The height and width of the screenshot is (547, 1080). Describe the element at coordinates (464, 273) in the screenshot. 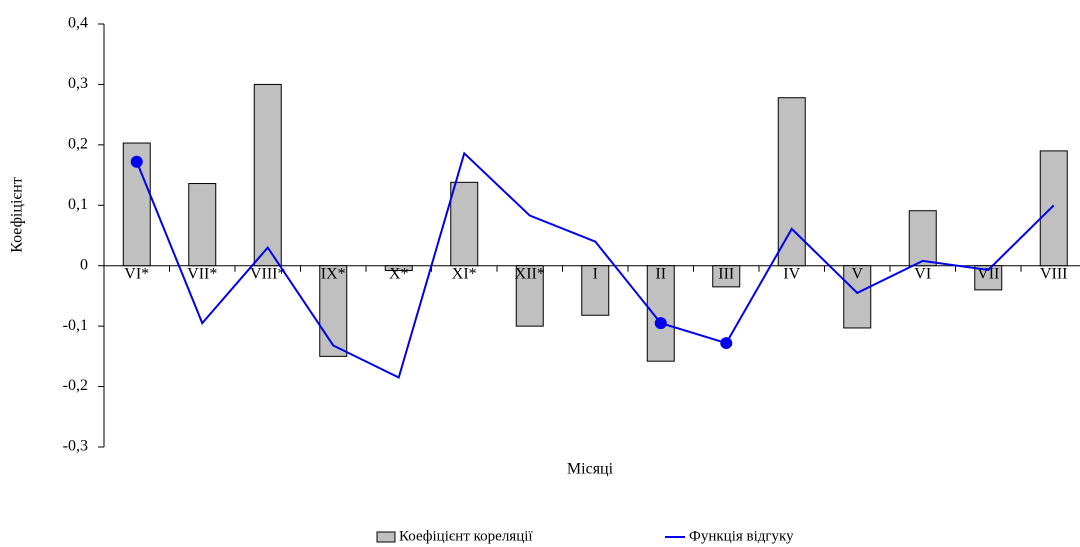

I see `x-tick-label: XI*` at that location.